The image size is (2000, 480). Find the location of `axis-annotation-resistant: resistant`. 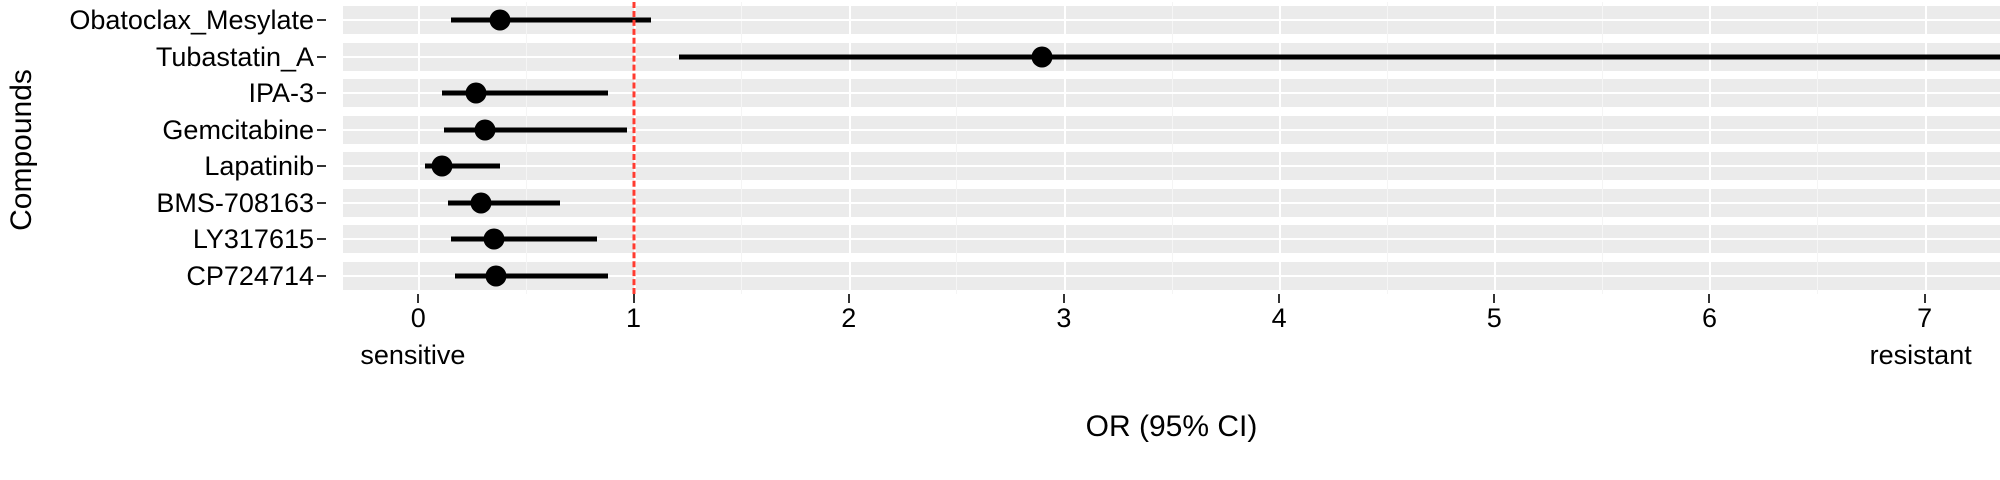

axis-annotation-resistant: resistant is located at coordinates (1920, 355).